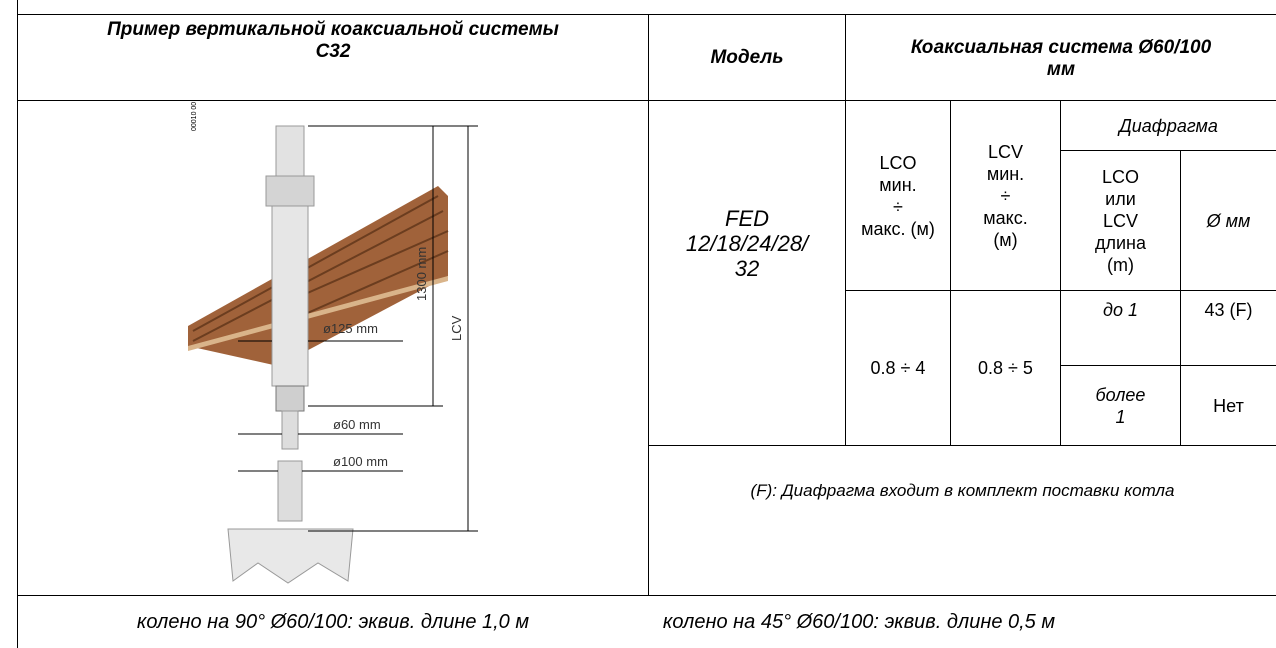  I want to click on lco-range: 0.8 ÷ 4, so click(898, 368).